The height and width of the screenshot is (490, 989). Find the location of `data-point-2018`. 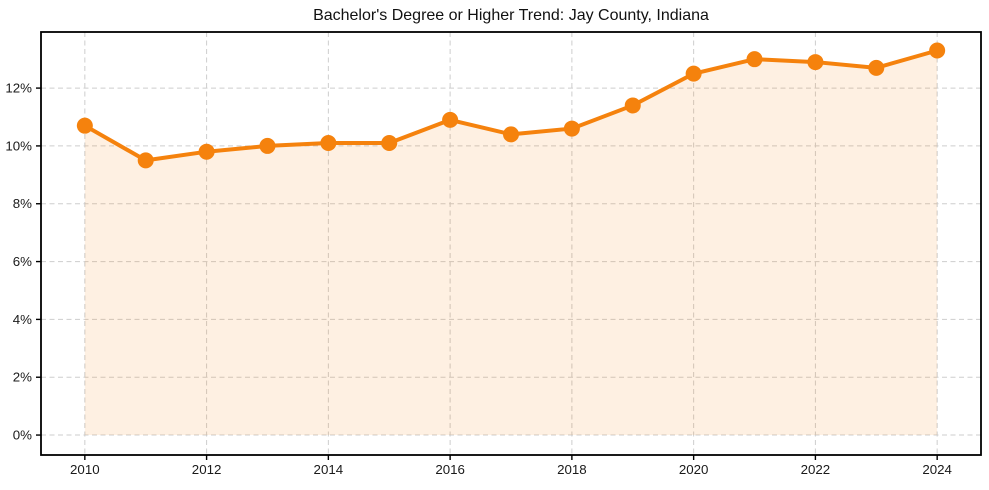

data-point-2018 is located at coordinates (571, 128).